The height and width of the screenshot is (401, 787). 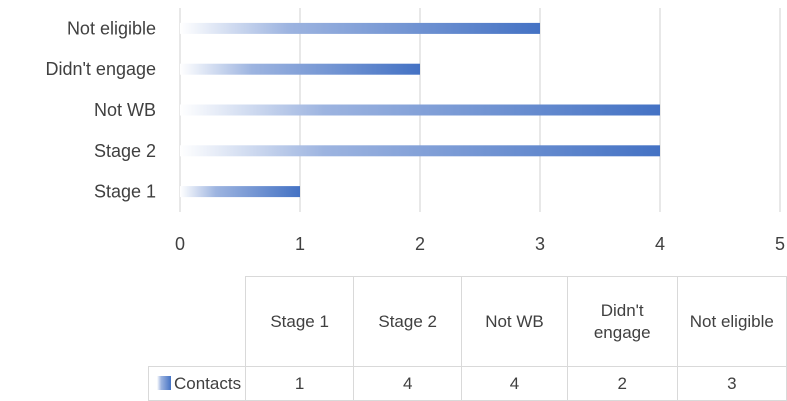 What do you see at coordinates (300, 383) in the screenshot?
I see `data-table-cell: 1` at bounding box center [300, 383].